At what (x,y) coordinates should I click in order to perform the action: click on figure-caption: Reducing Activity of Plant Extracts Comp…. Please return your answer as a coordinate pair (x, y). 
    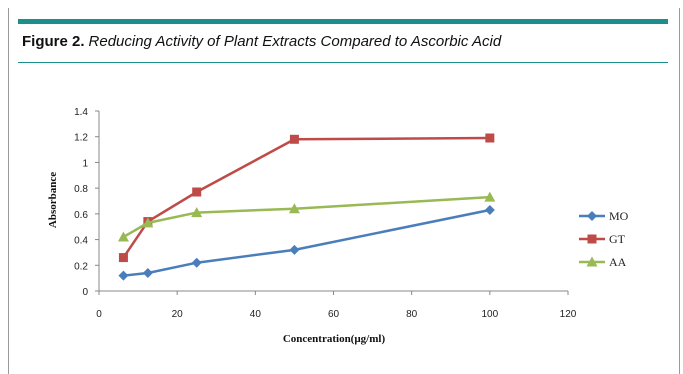
    Looking at the image, I should click on (295, 41).